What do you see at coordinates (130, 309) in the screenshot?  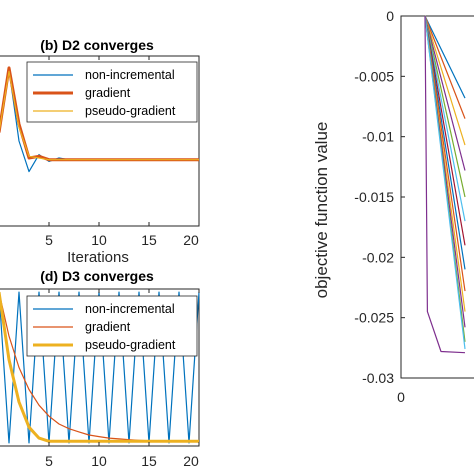 I see `legend-d-label-0: non-incremental` at bounding box center [130, 309].